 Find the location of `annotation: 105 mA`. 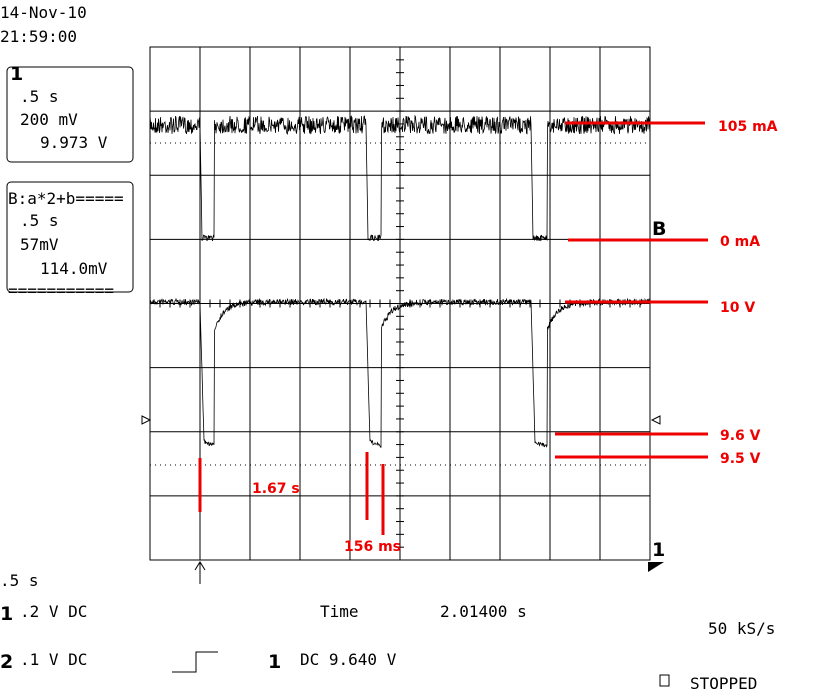

annotation: 105 mA is located at coordinates (748, 127).